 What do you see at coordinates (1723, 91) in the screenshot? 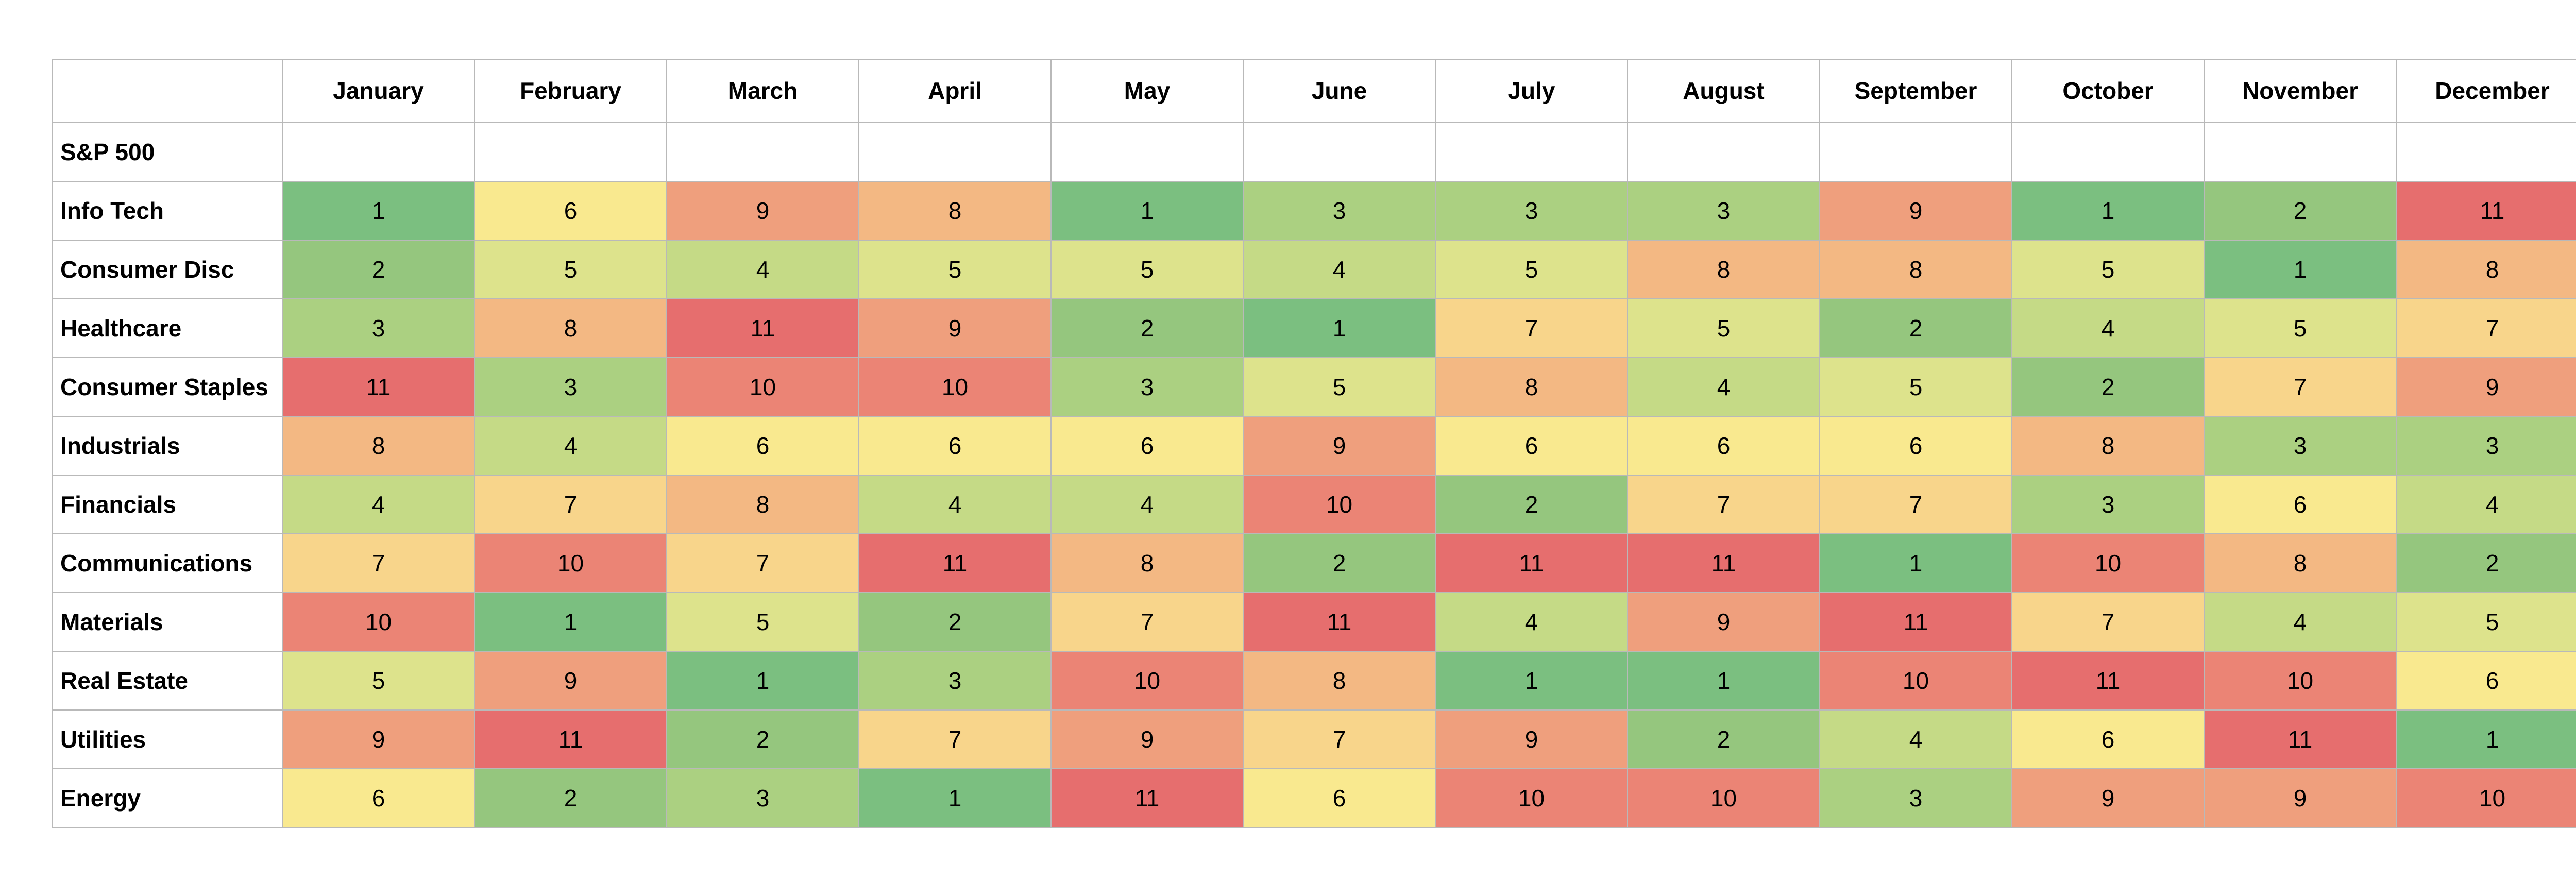
I see `column-header-august: August` at bounding box center [1723, 91].